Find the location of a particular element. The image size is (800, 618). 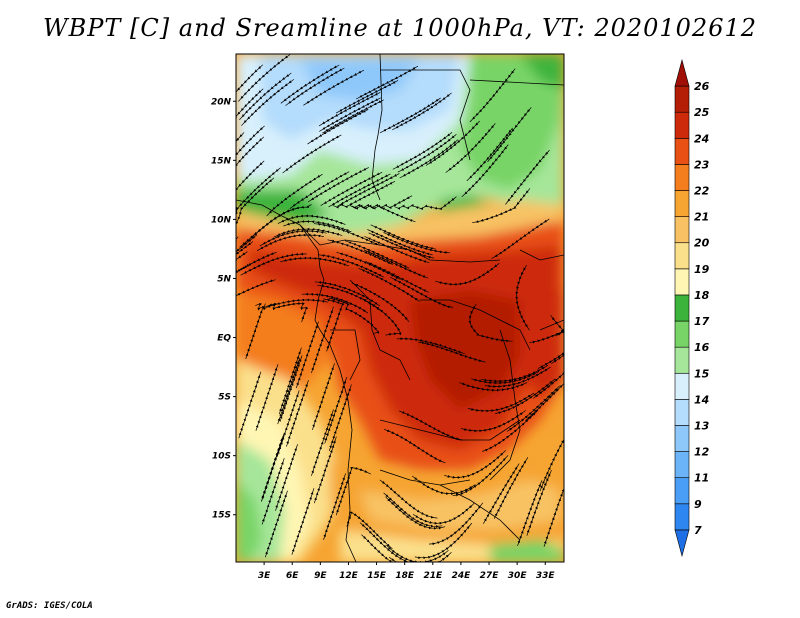

lat-label: 15N is located at coordinates (221, 161).